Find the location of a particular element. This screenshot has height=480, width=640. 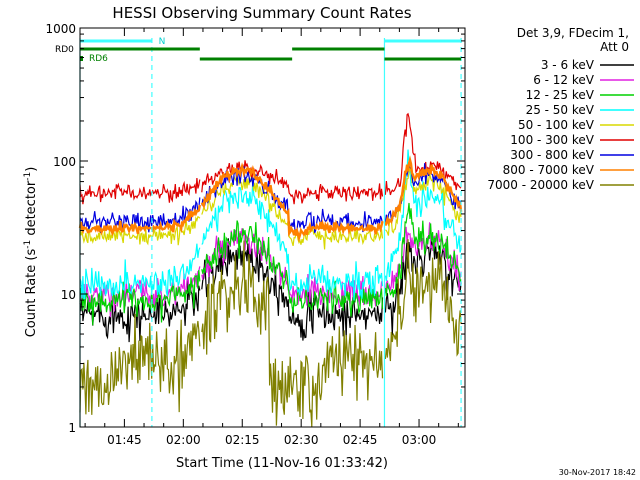

legend-label-2: 6 - 12 keV is located at coordinates (564, 80).